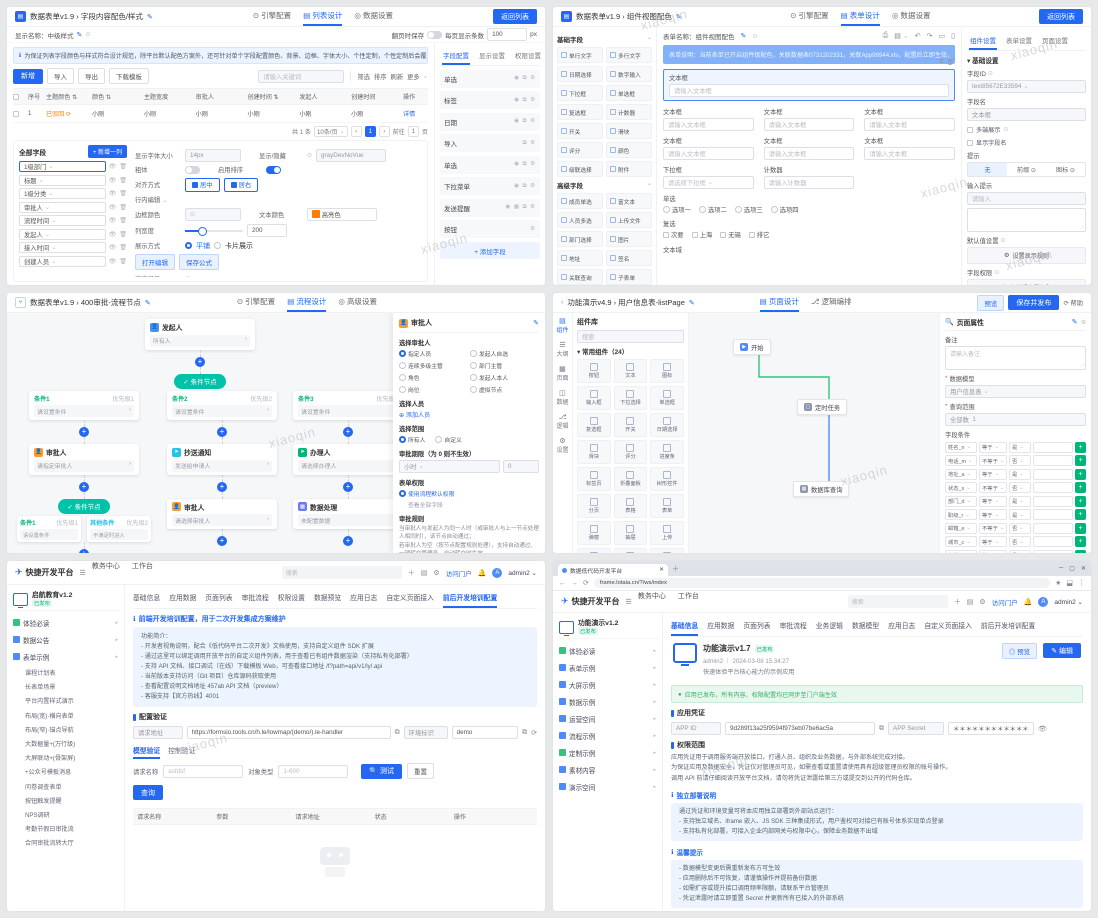 This screenshot has width=1098, height=918. What do you see at coordinates (562, 373) in the screenshot?
I see `rail-item: ▦ 页面` at bounding box center [562, 373].